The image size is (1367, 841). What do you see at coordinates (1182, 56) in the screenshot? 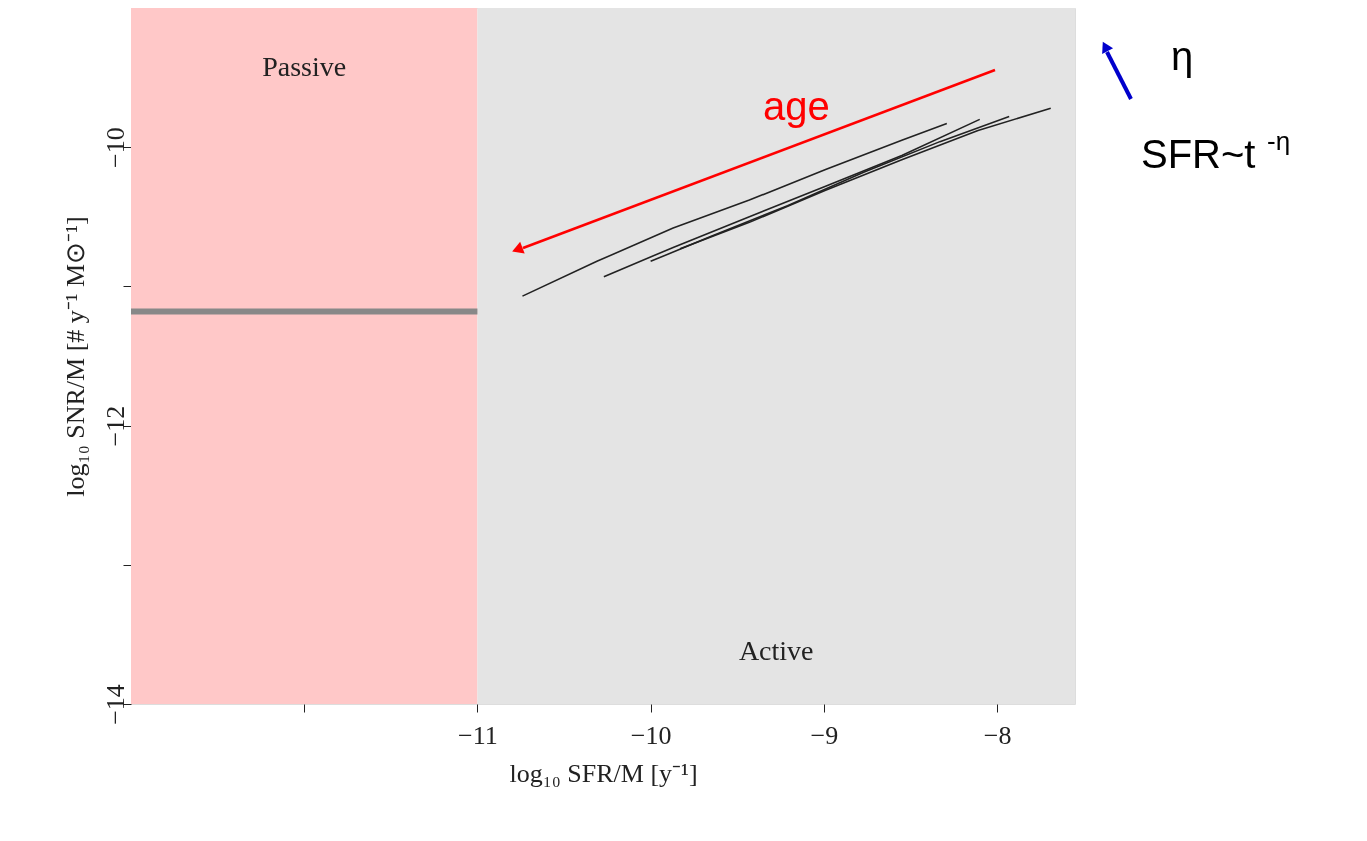
I see `text: η` at bounding box center [1182, 56].